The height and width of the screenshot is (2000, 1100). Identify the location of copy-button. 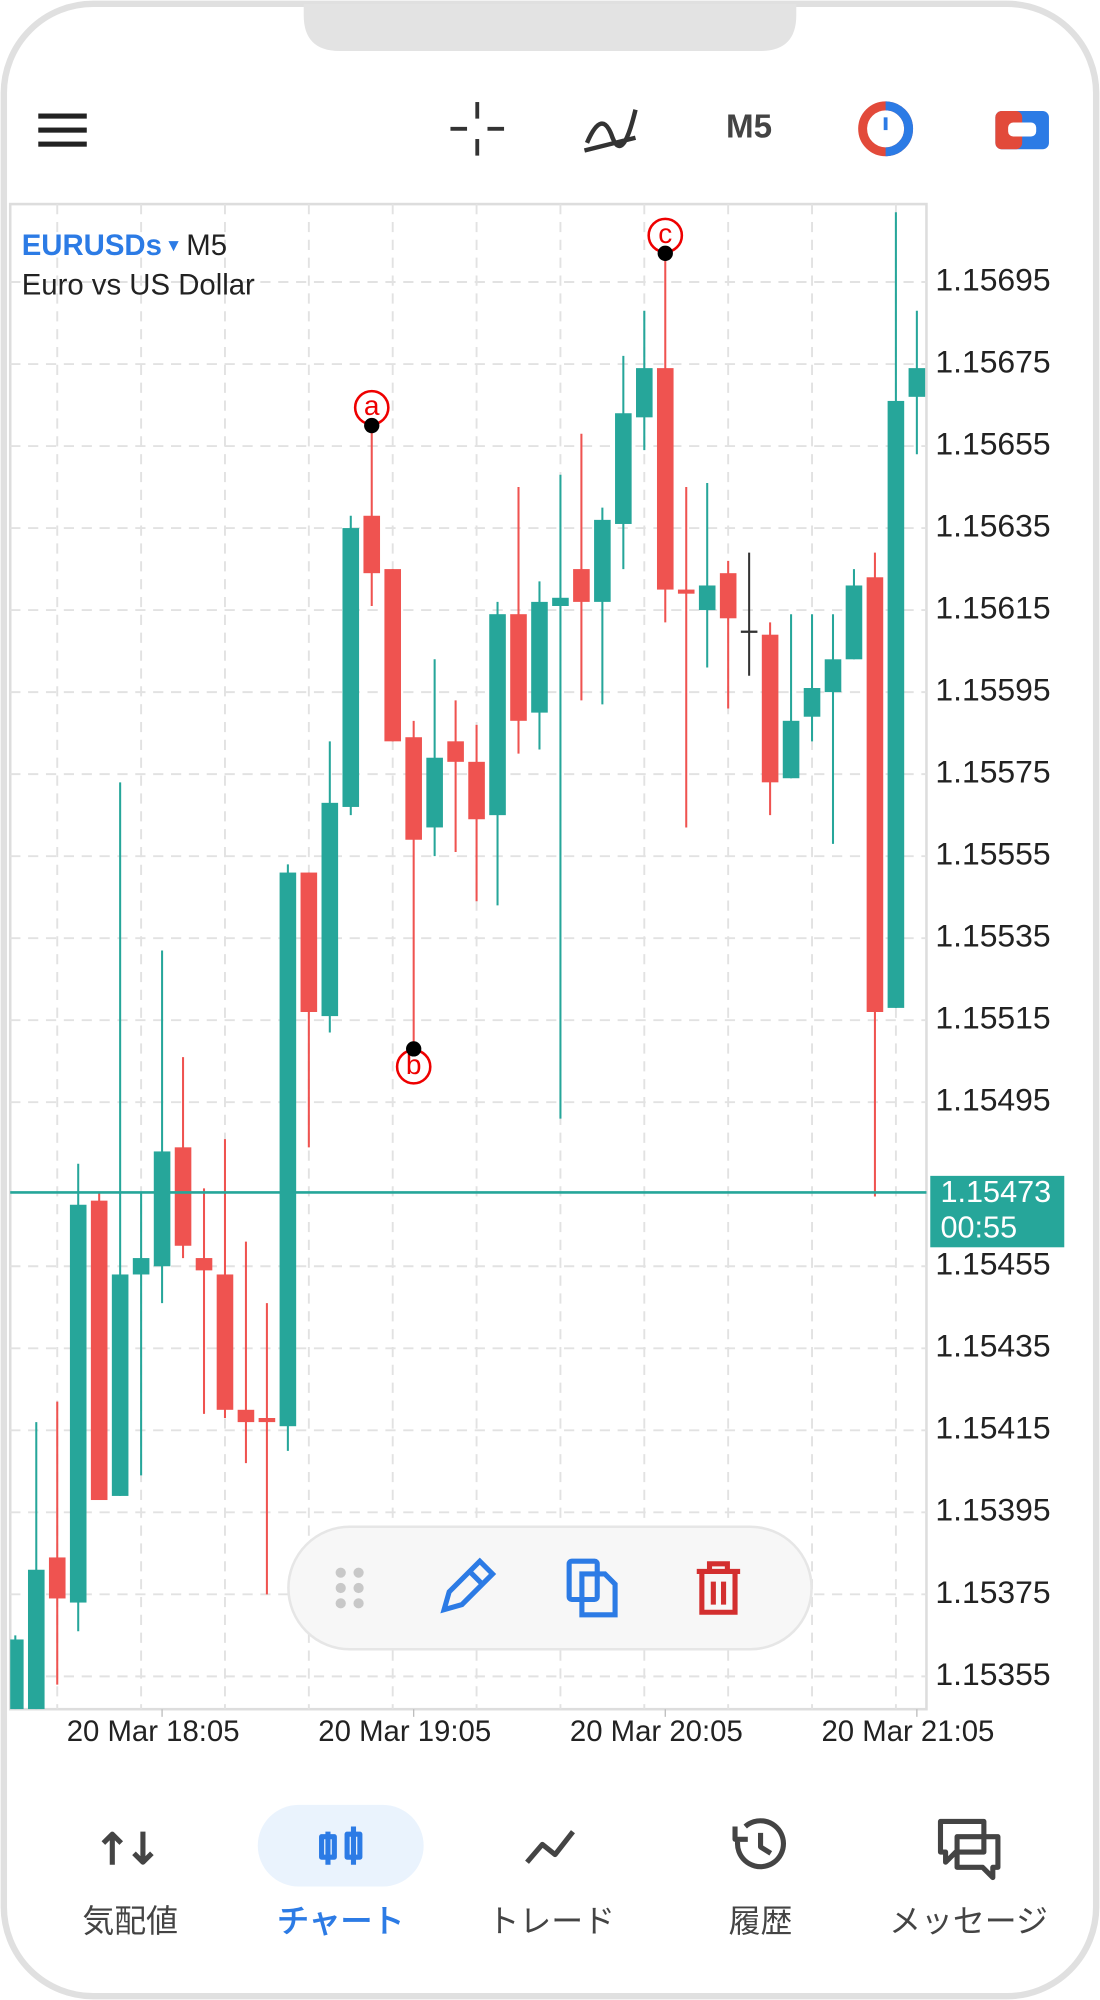
(592, 1588).